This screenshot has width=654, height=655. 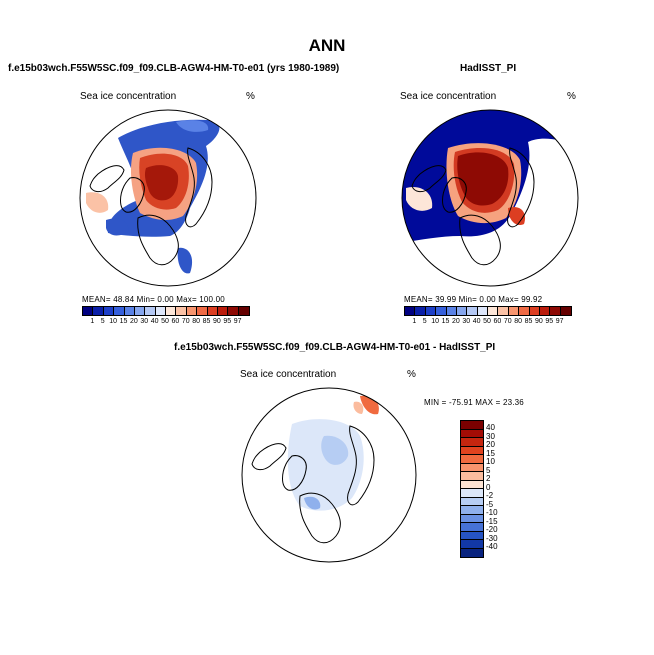 I want to click on obs-ice-core, so click(x=483, y=179).